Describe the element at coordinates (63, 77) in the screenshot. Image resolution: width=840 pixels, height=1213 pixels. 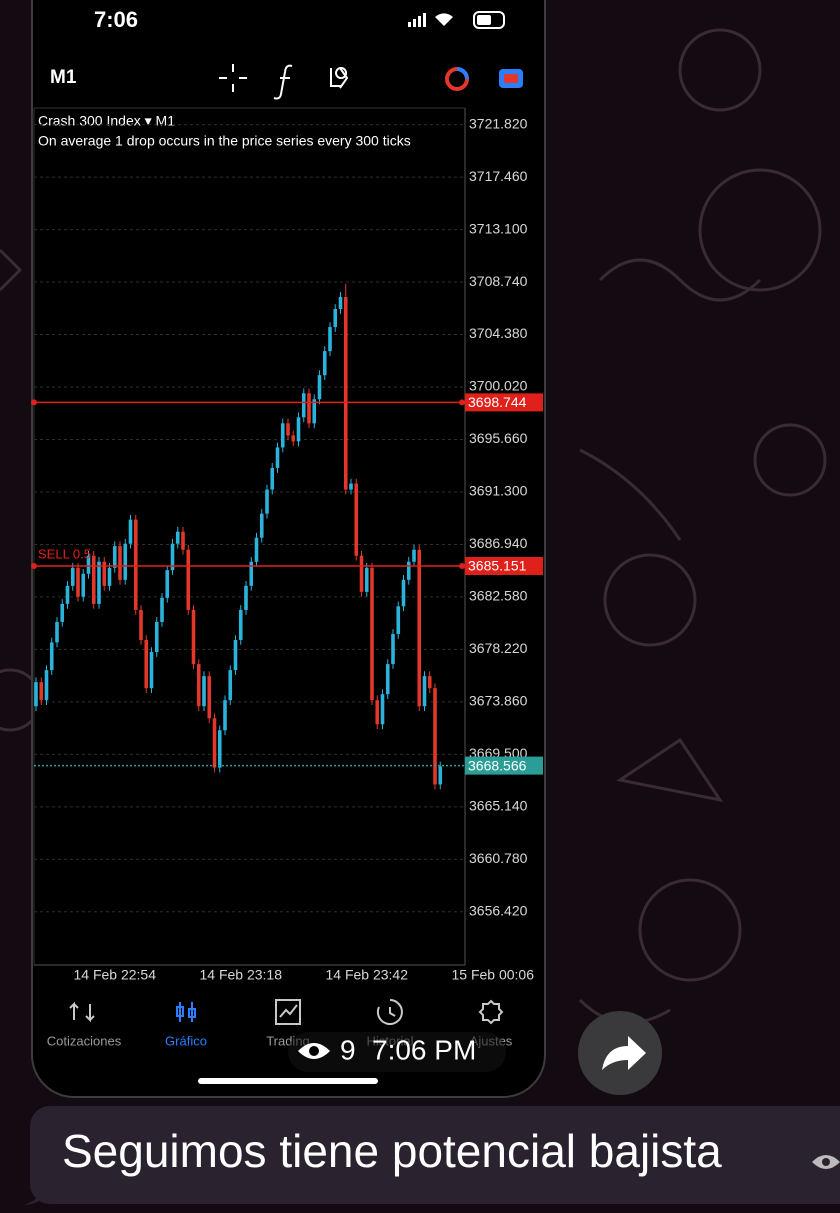
I see `timeframe-button: M1` at that location.